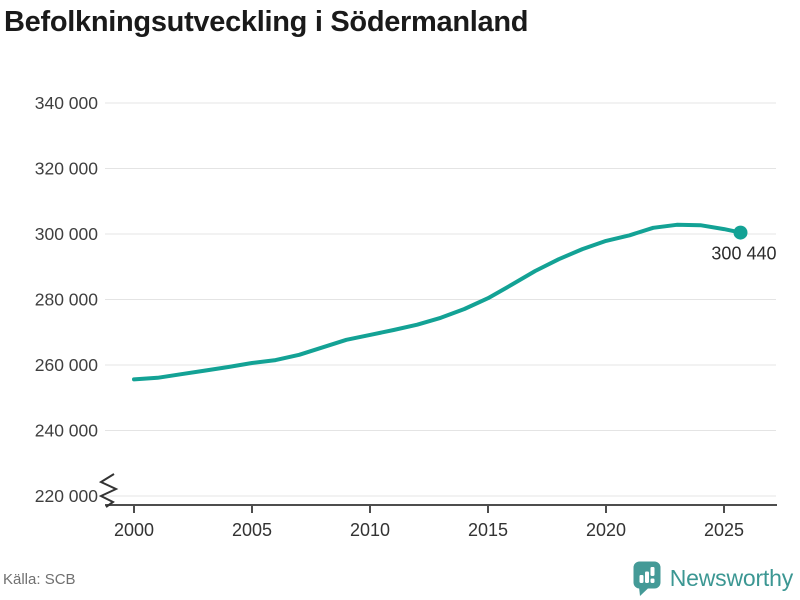 The height and width of the screenshot is (600, 800). Describe the element at coordinates (67, 365) in the screenshot. I see `y-axis-label: 260 000` at that location.